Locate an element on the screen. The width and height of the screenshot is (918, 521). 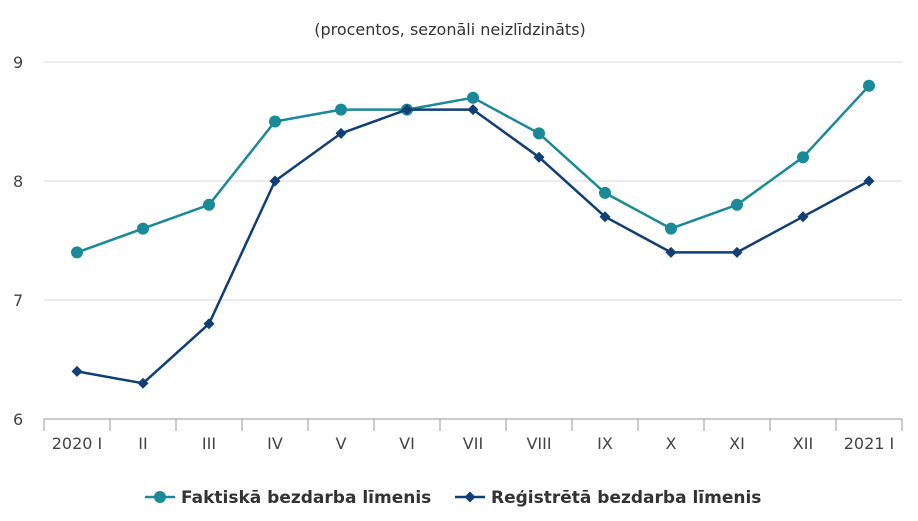
y-tick-label: 6 is located at coordinates (18, 419).